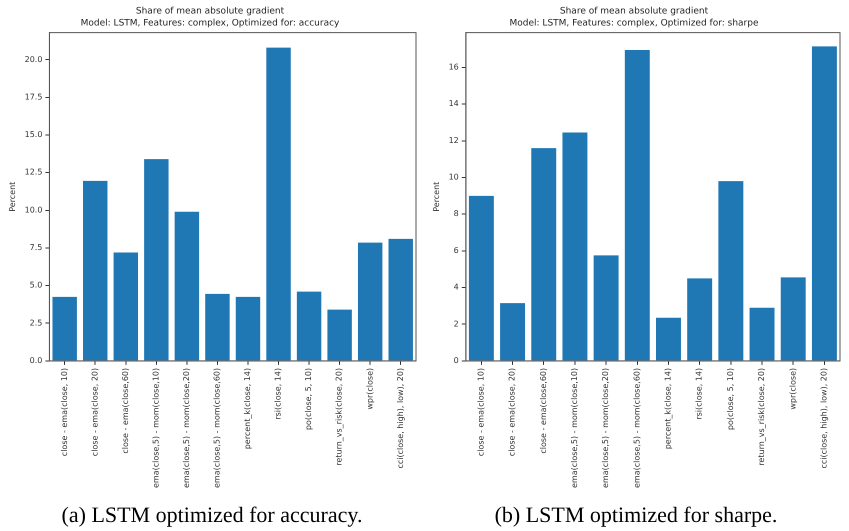 The image size is (849, 531). I want to click on y-tick-label: 14, so click(453, 103).